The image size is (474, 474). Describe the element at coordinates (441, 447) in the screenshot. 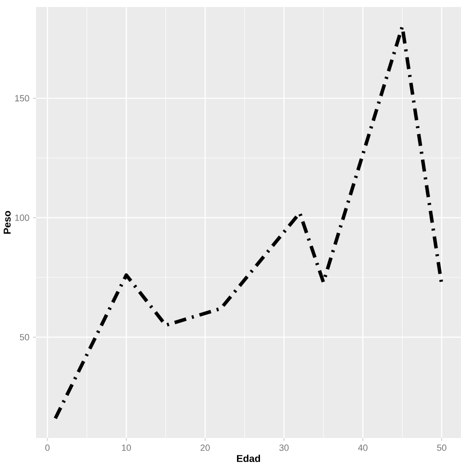

I see `x-tick-label: 50` at that location.